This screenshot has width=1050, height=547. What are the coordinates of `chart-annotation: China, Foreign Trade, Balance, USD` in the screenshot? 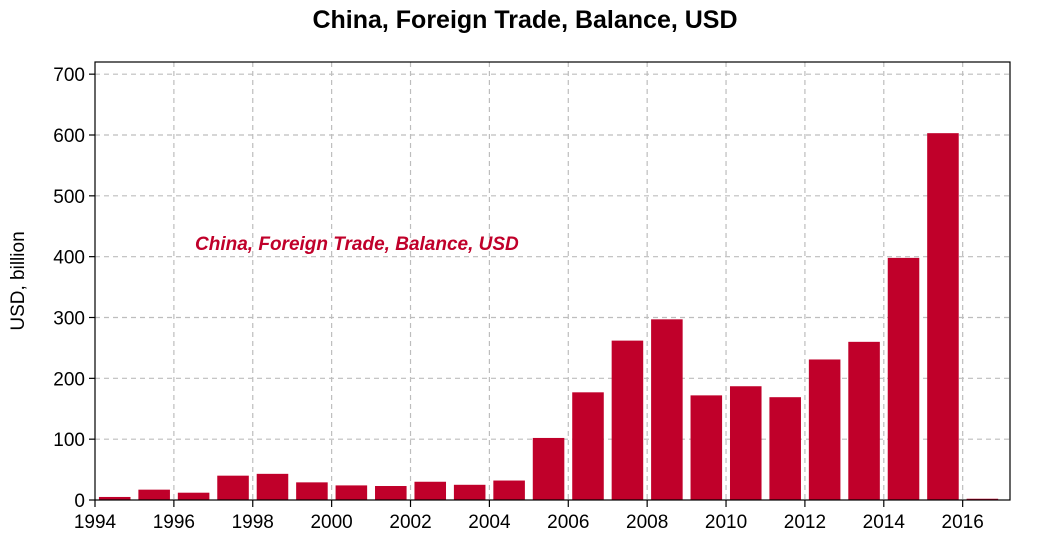 It's located at (357, 244).